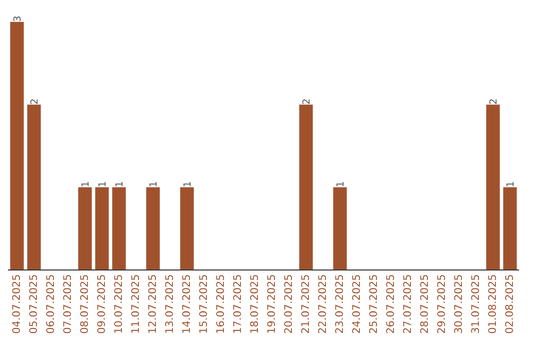 The width and height of the screenshot is (540, 340). Describe the element at coordinates (373, 304) in the screenshot. I see `x-tick-label: 25.07.2025` at that location.